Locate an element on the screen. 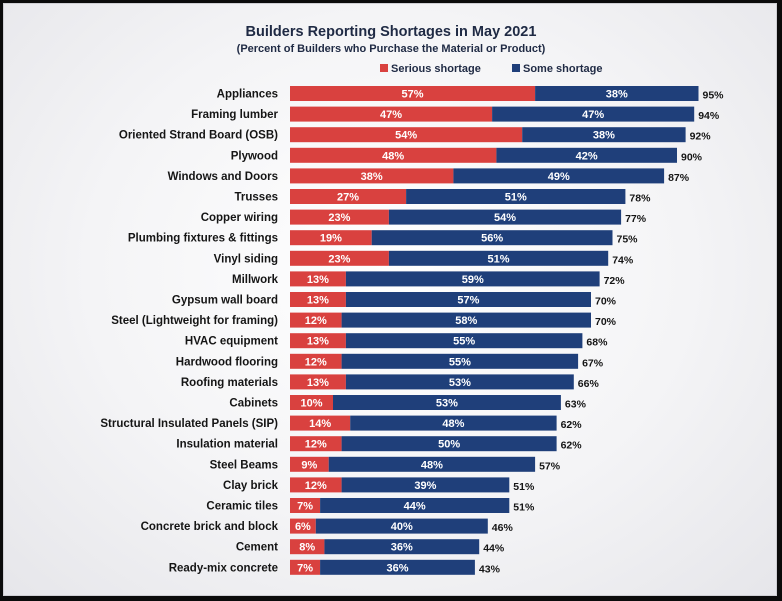 This screenshot has height=601, width=782. category-label: Appliances is located at coordinates (247, 95).